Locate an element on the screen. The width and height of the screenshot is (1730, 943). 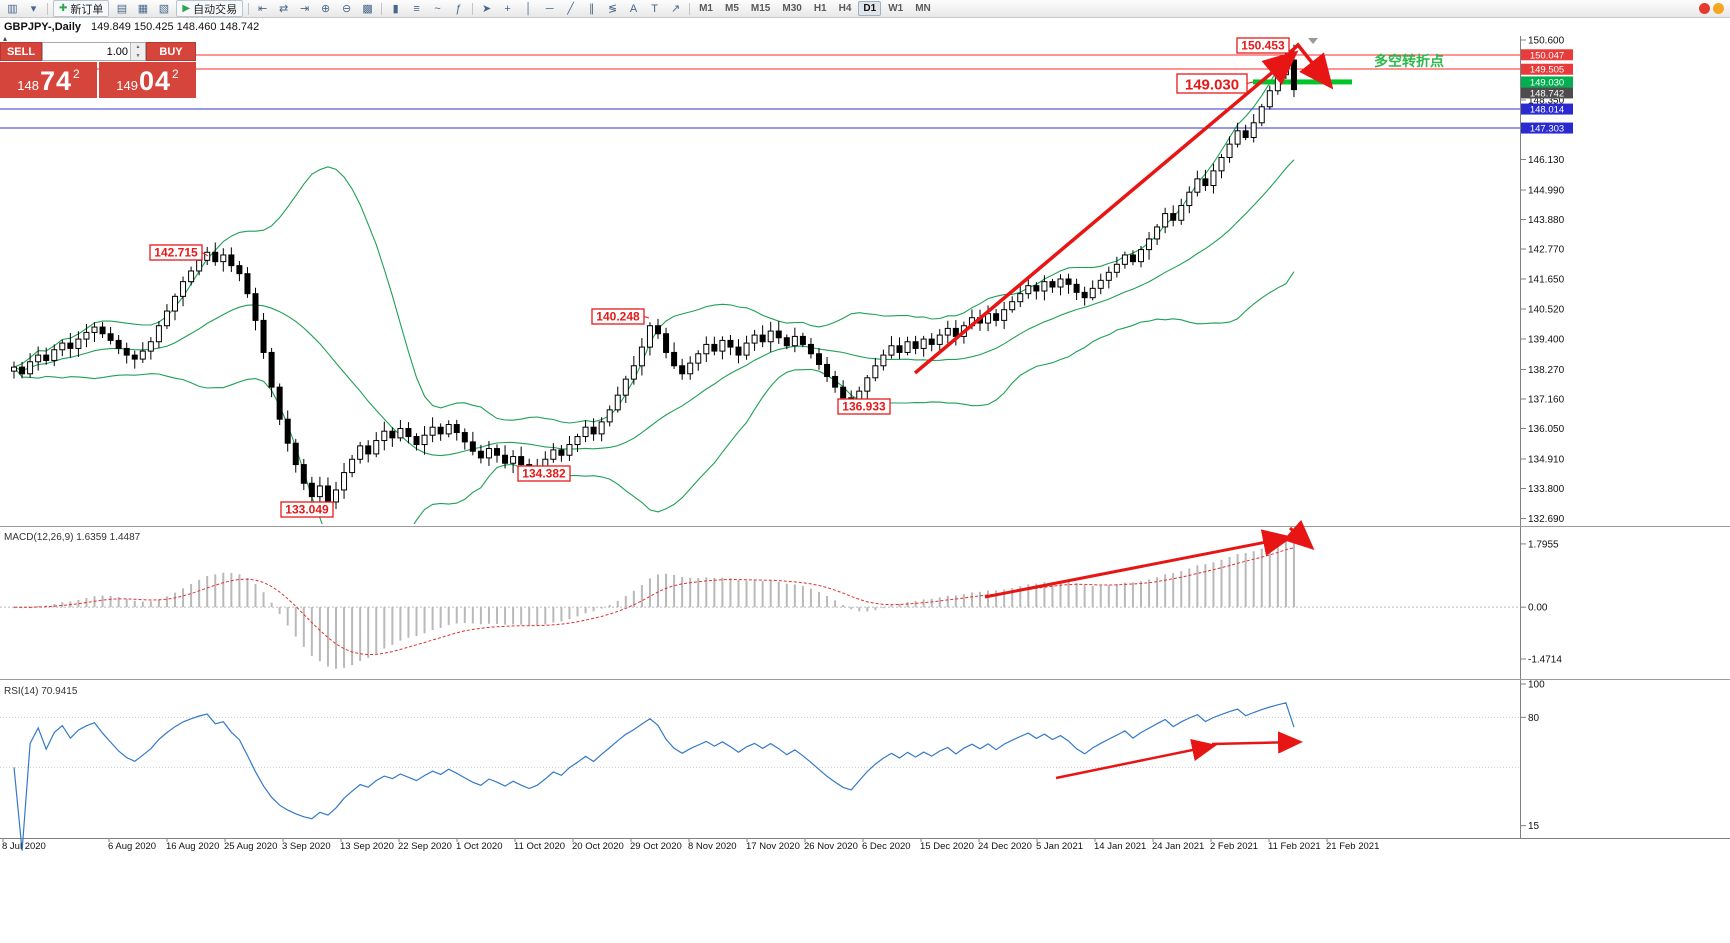
bar-chart-icon: ≡ is located at coordinates (416, 8).